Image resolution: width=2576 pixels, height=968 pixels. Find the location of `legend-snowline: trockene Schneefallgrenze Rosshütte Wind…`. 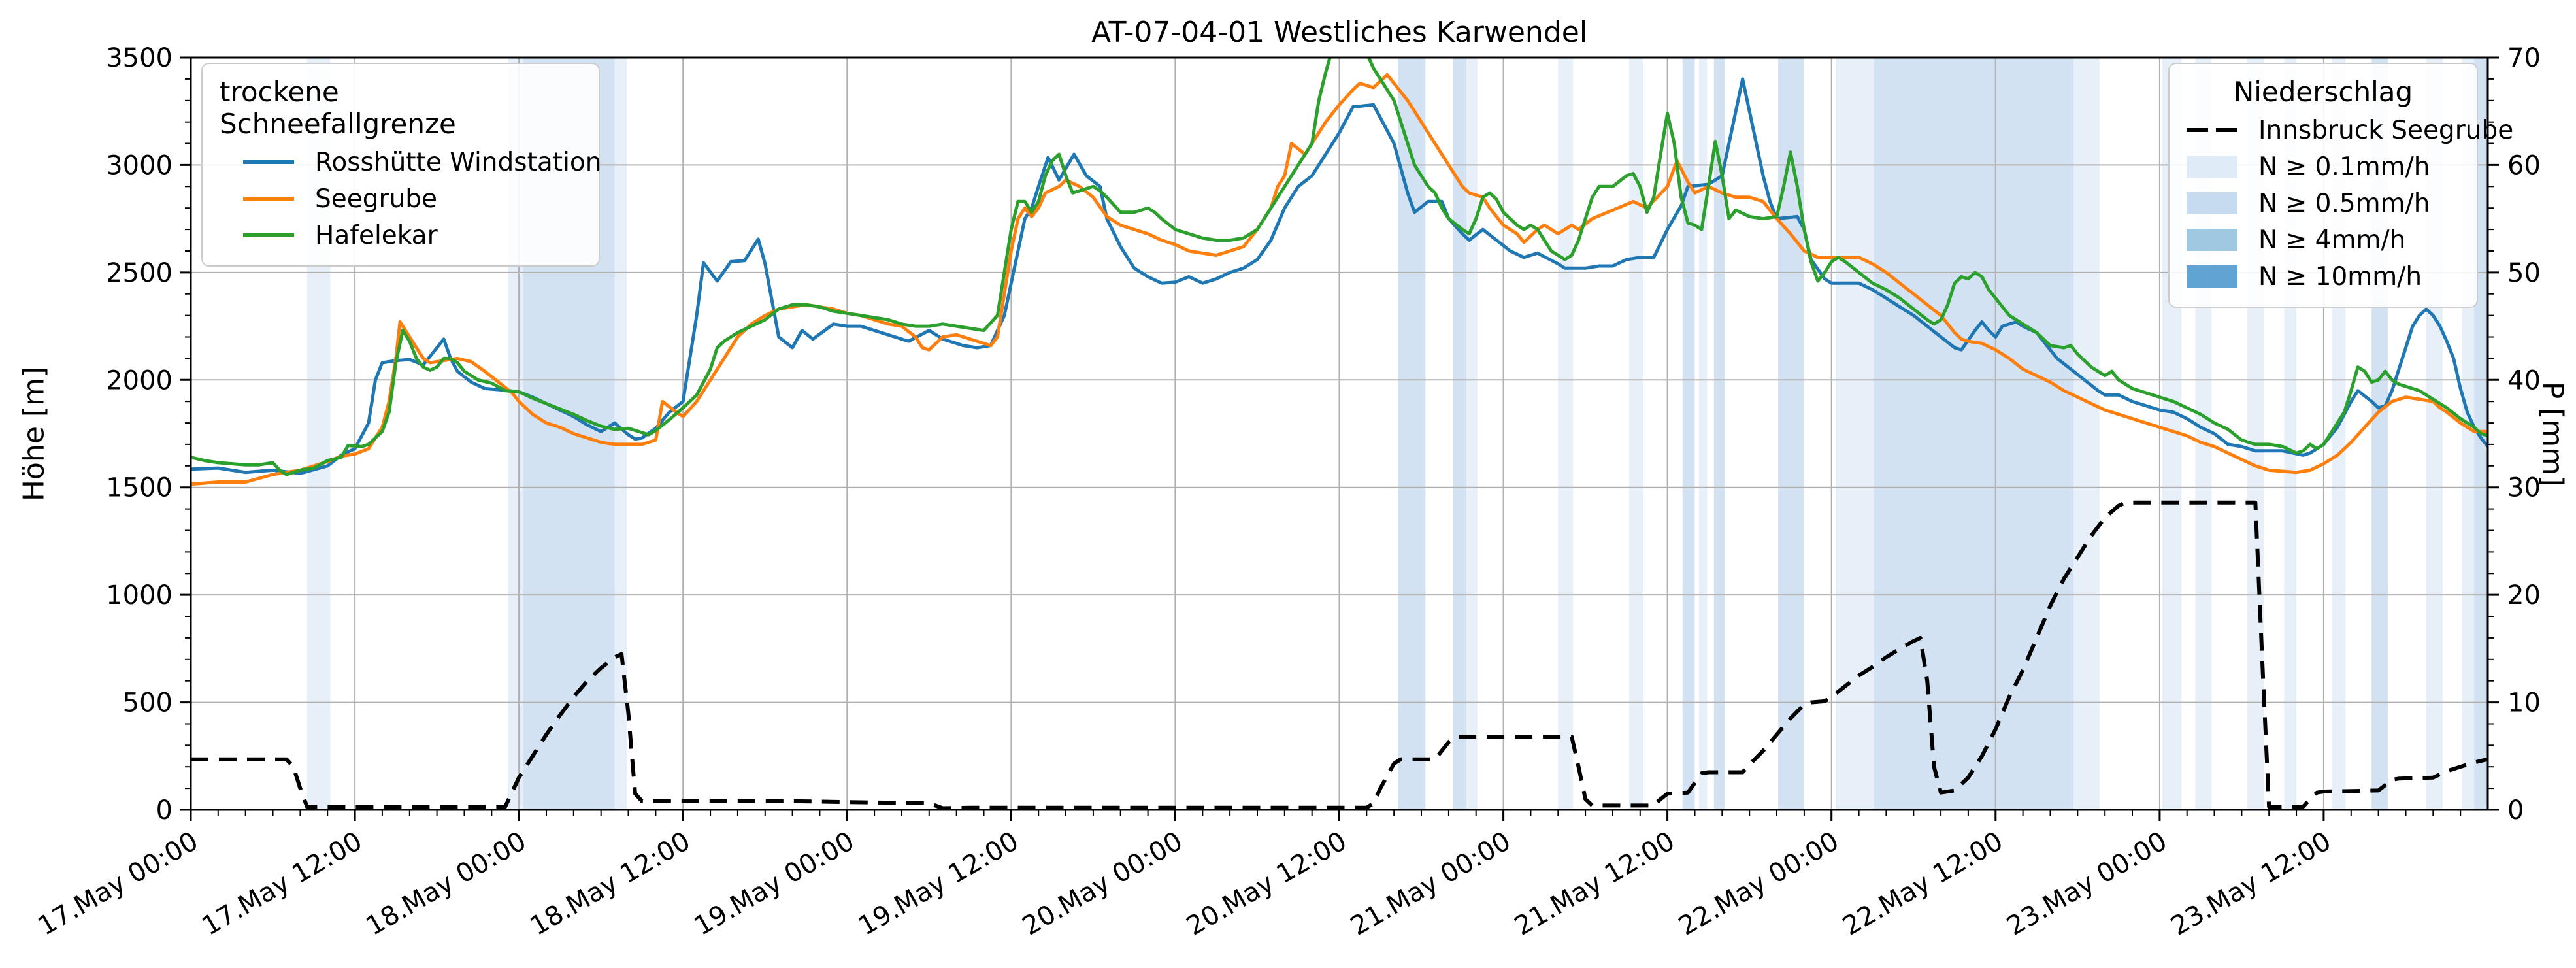

legend-snowline: trockene Schneefallgrenze Rosshütte Wind… is located at coordinates (401, 165).